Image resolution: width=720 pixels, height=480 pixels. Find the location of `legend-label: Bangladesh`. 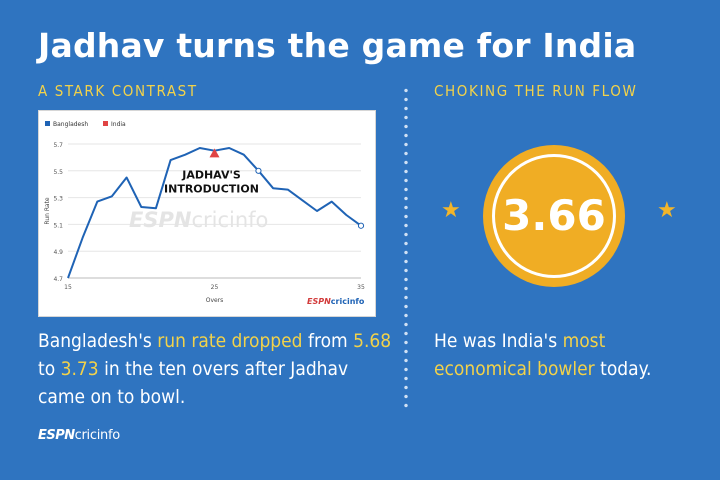

legend-label: Bangladesh is located at coordinates (70, 124).